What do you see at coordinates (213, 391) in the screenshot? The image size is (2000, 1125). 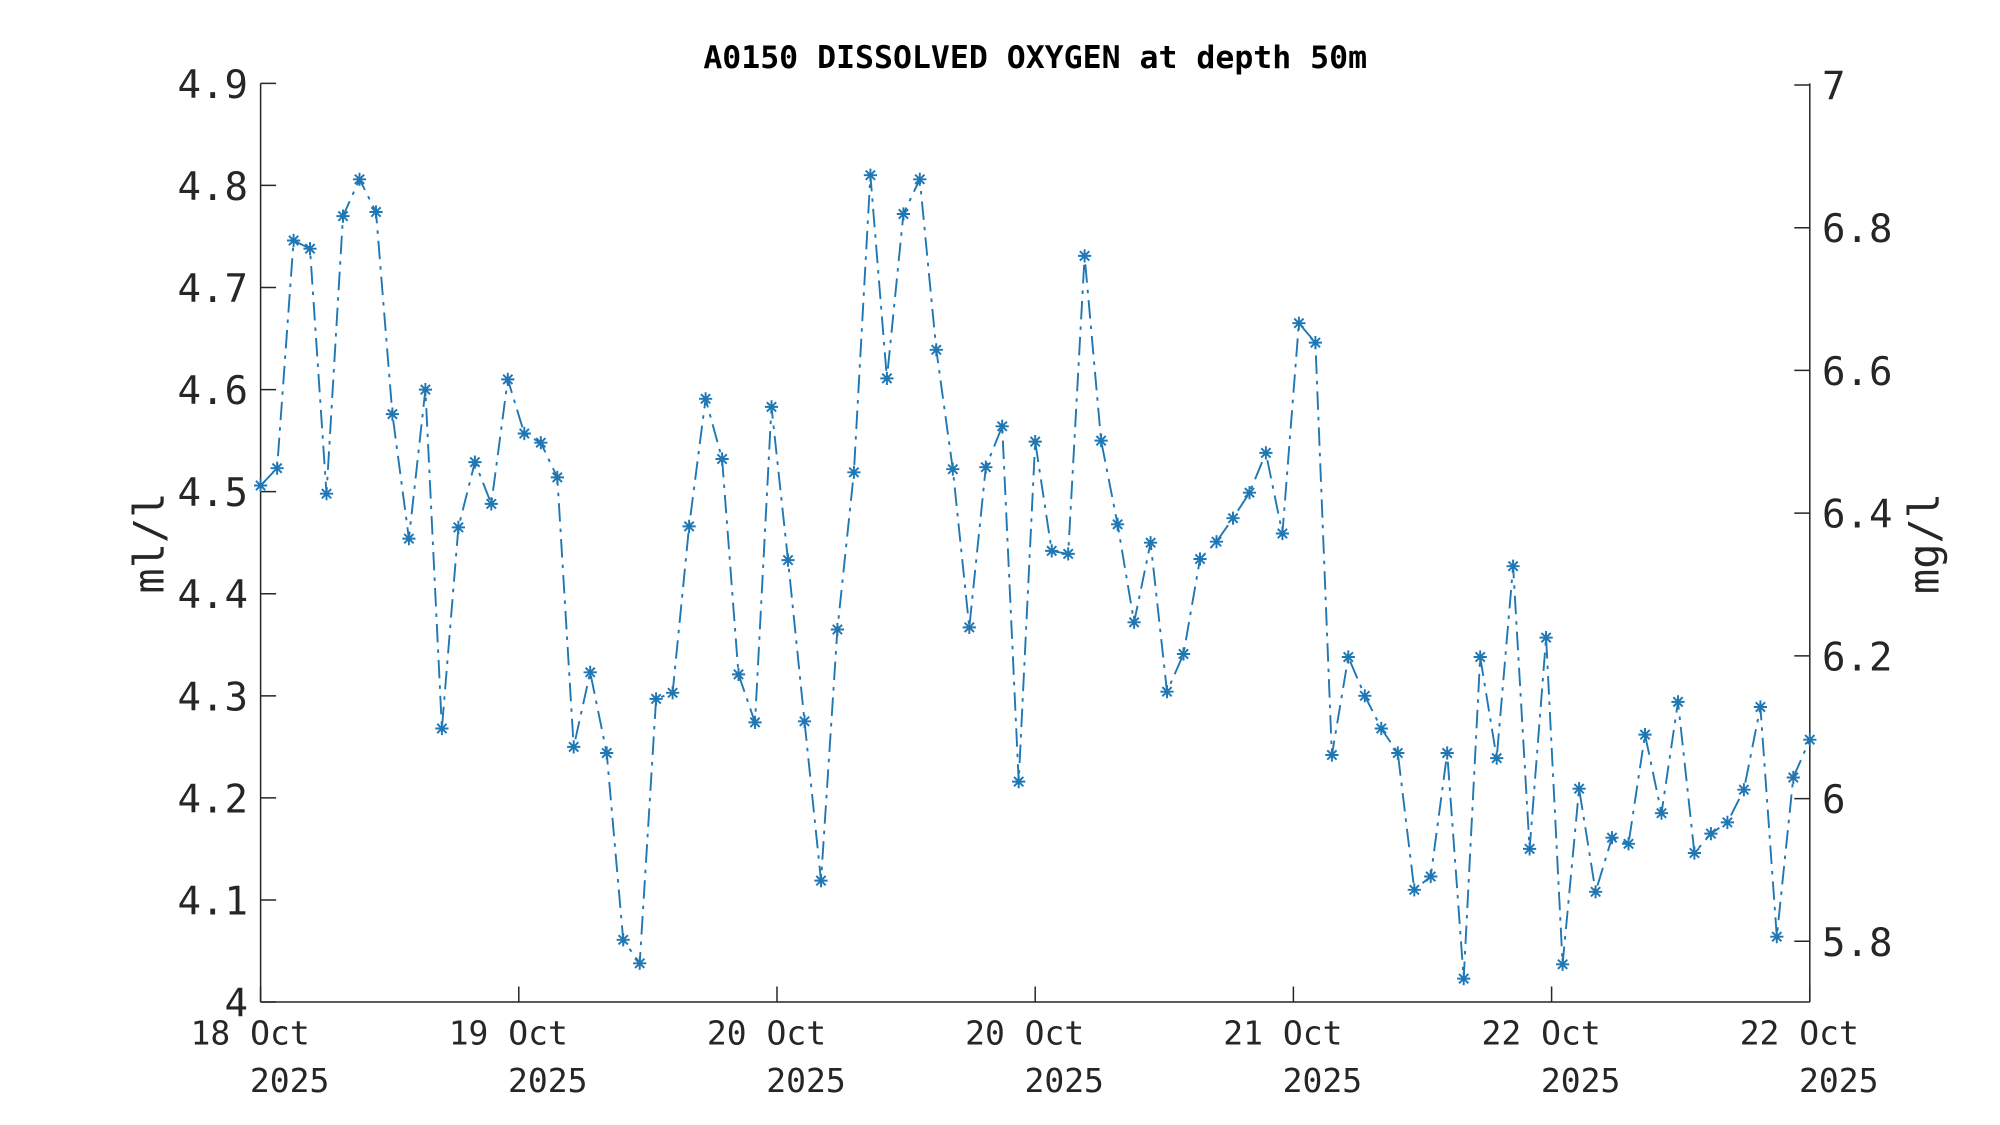 I see `svg-text: 4.6` at bounding box center [213, 391].